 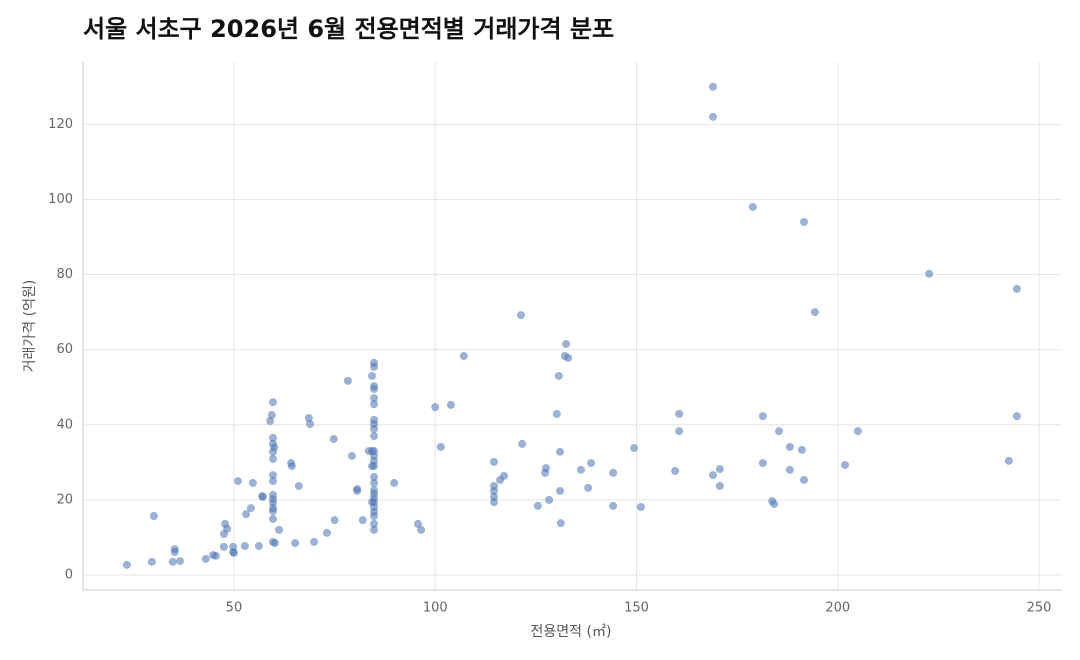 I want to click on chart-title: 서울 서초구 2026년 6월 전용면적별 거래가격 분포, so click(x=348, y=29).